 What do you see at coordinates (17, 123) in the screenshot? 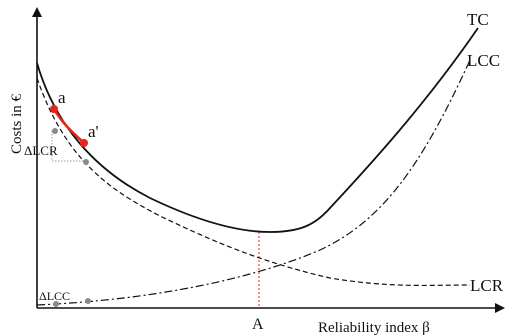
I see `y-axis-label: Costs in €` at bounding box center [17, 123].